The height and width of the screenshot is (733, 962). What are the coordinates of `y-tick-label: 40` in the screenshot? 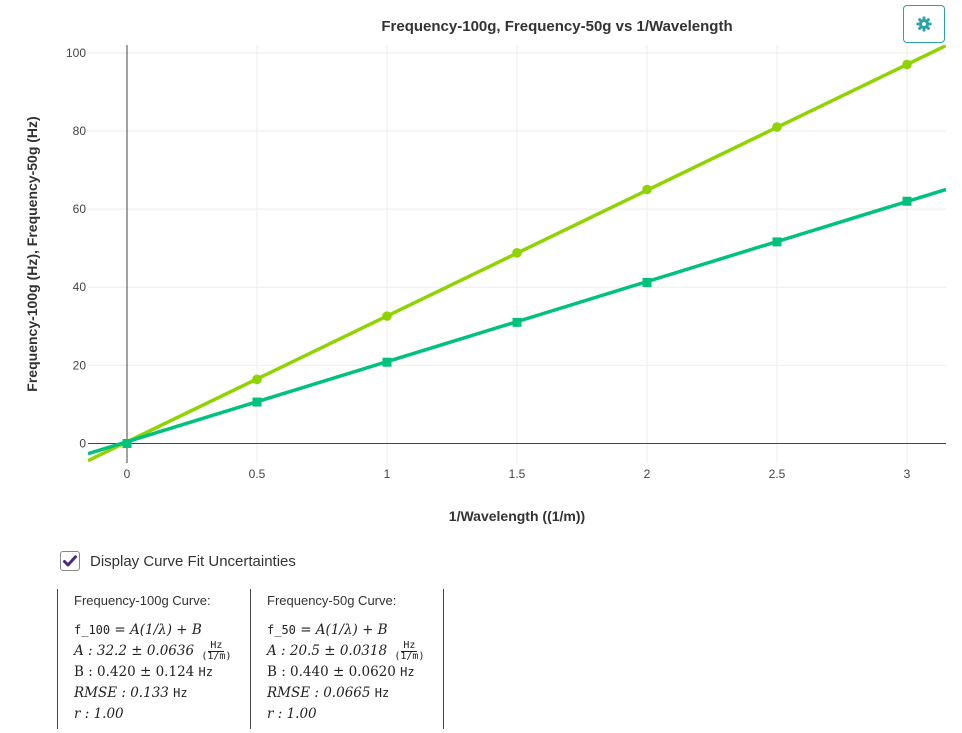 It's located at (80, 287).